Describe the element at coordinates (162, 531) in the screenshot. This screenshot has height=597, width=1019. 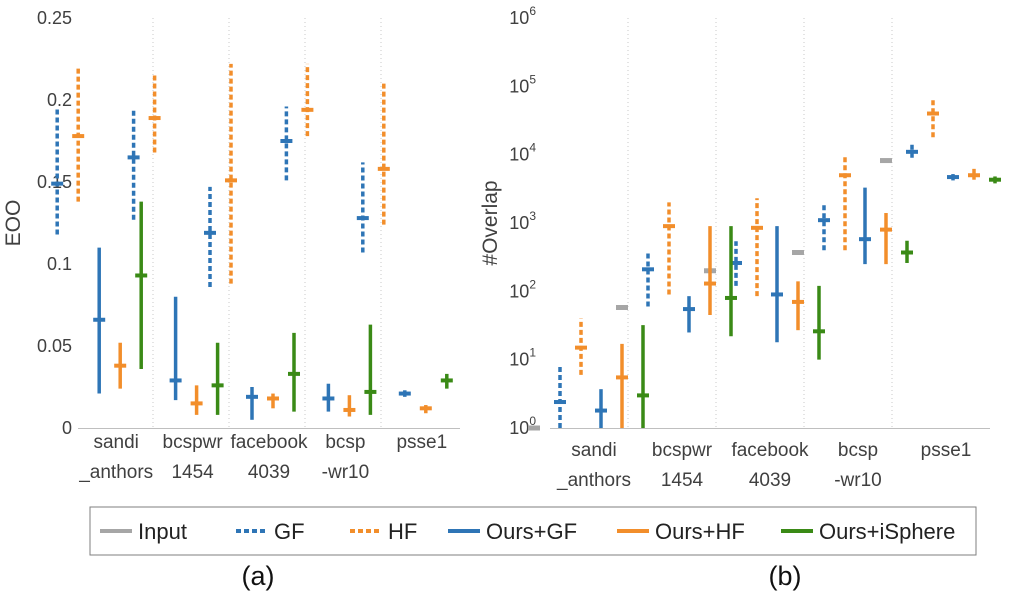
I see `legend-label-input: Input` at that location.